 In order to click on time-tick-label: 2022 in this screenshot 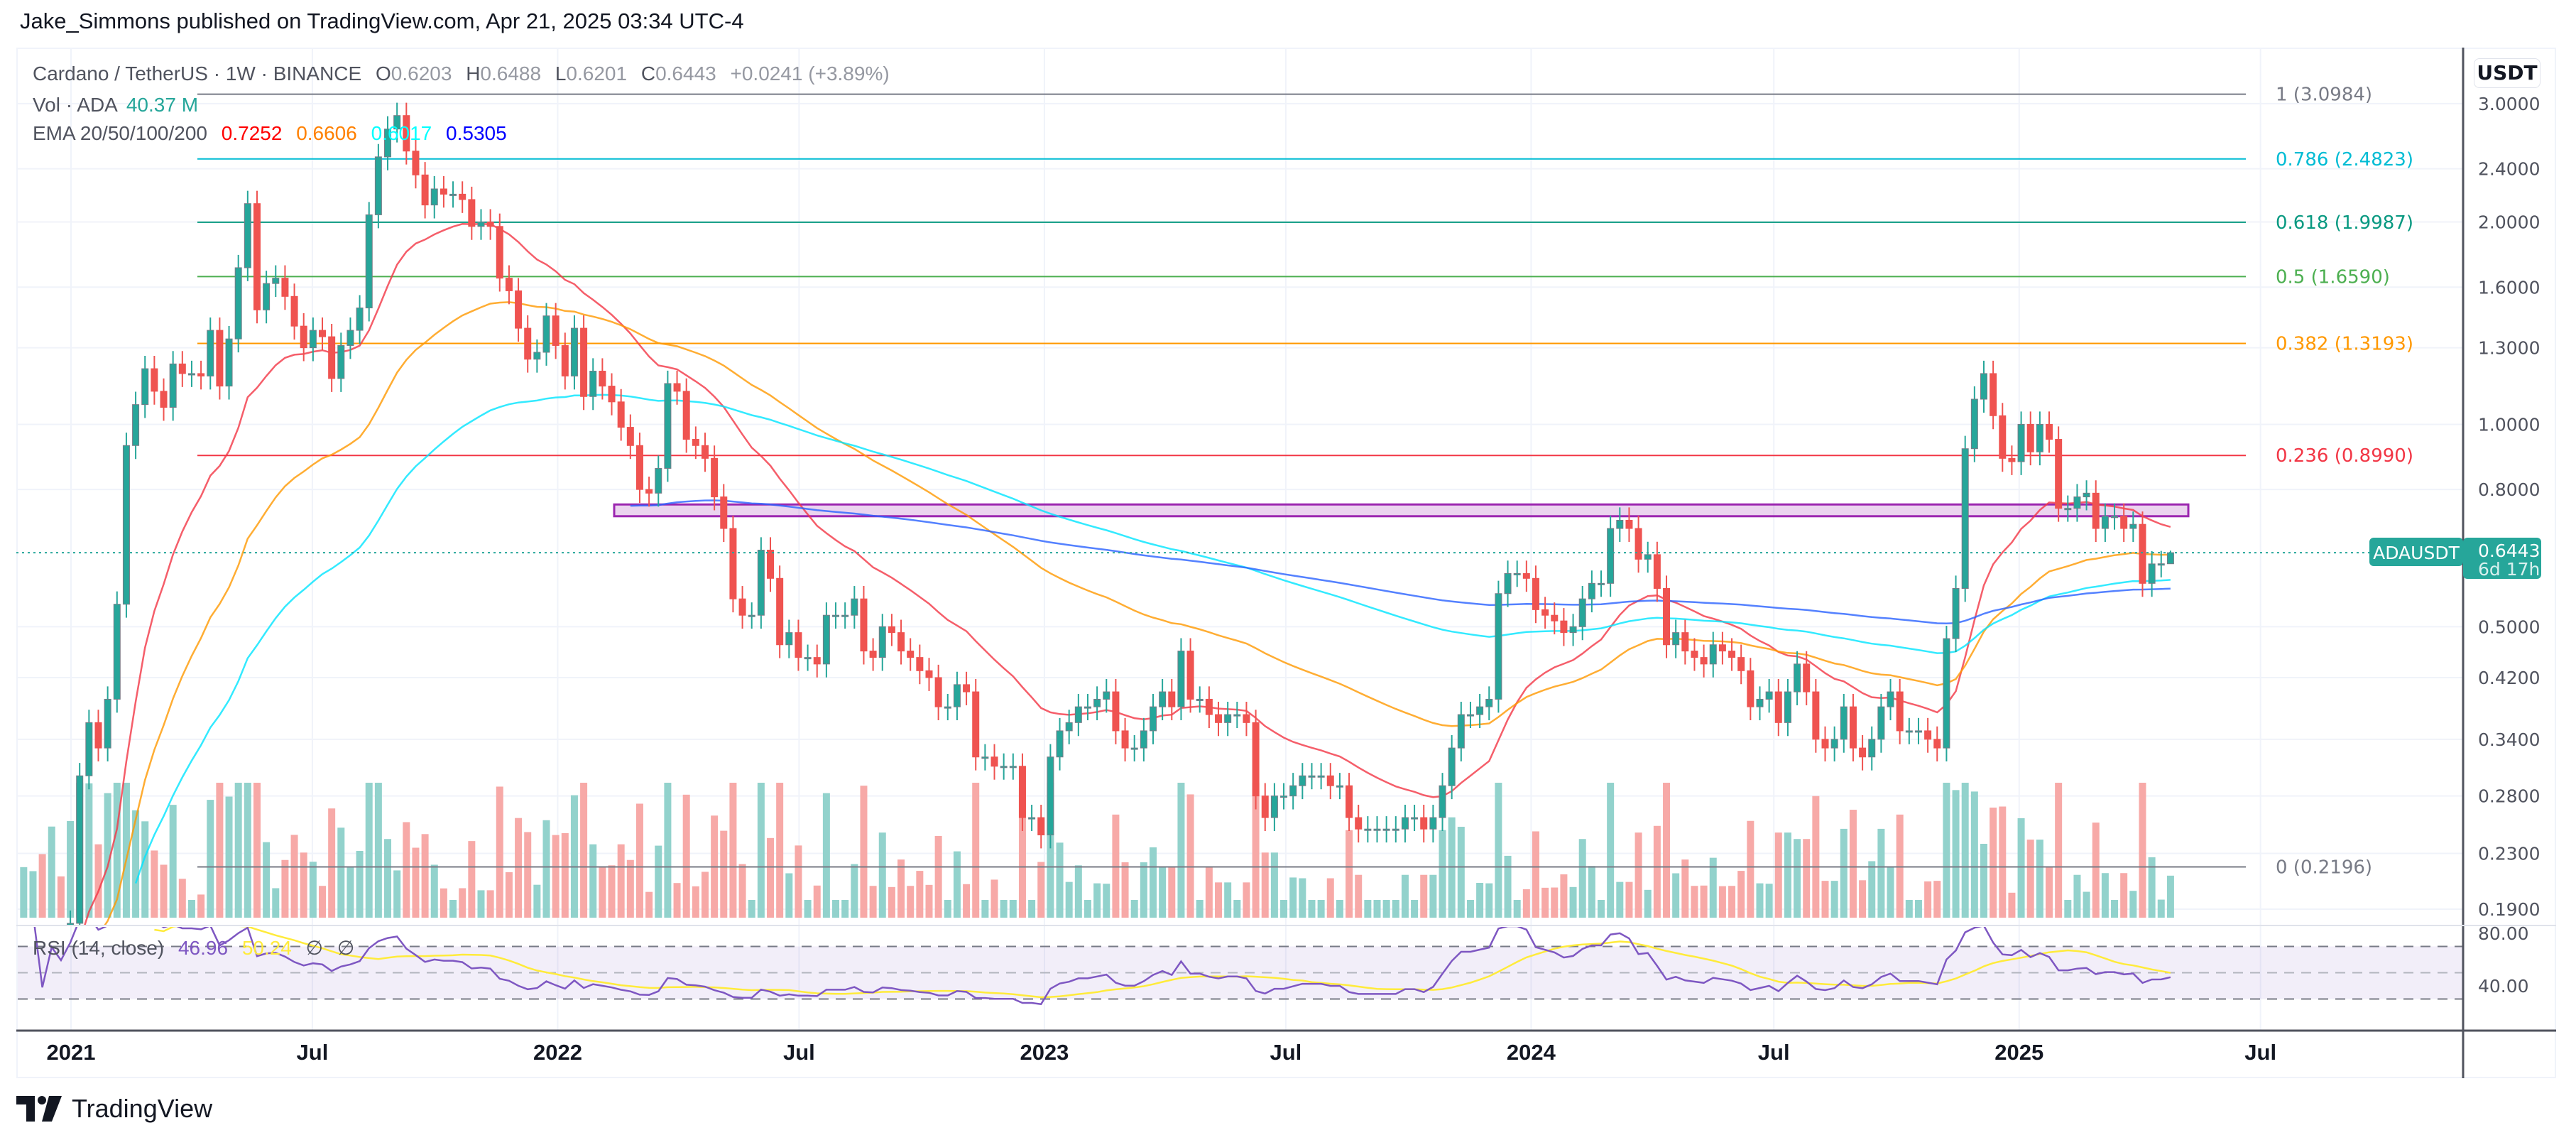, I will do `click(557, 1052)`.